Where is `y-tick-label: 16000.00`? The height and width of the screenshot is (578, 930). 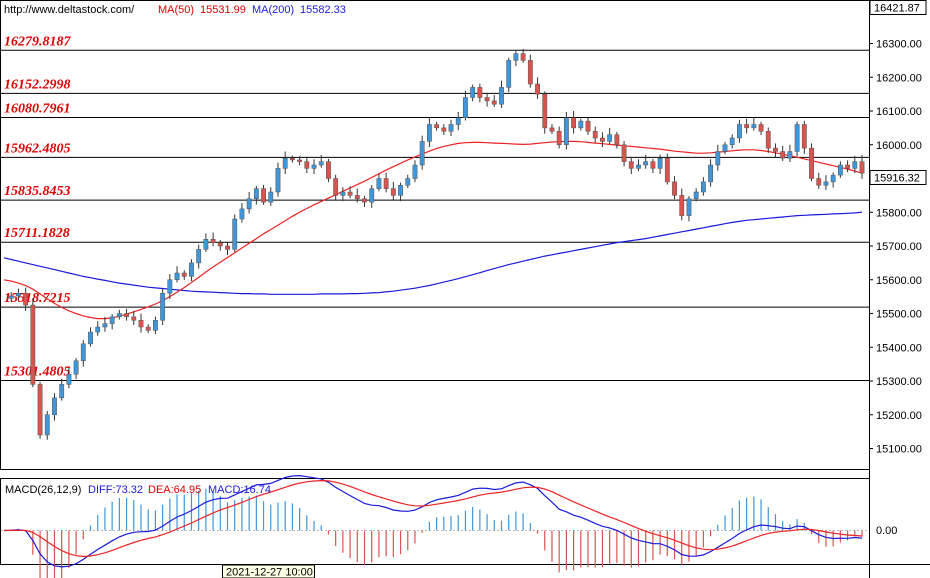 y-tick-label: 16000.00 is located at coordinates (899, 146).